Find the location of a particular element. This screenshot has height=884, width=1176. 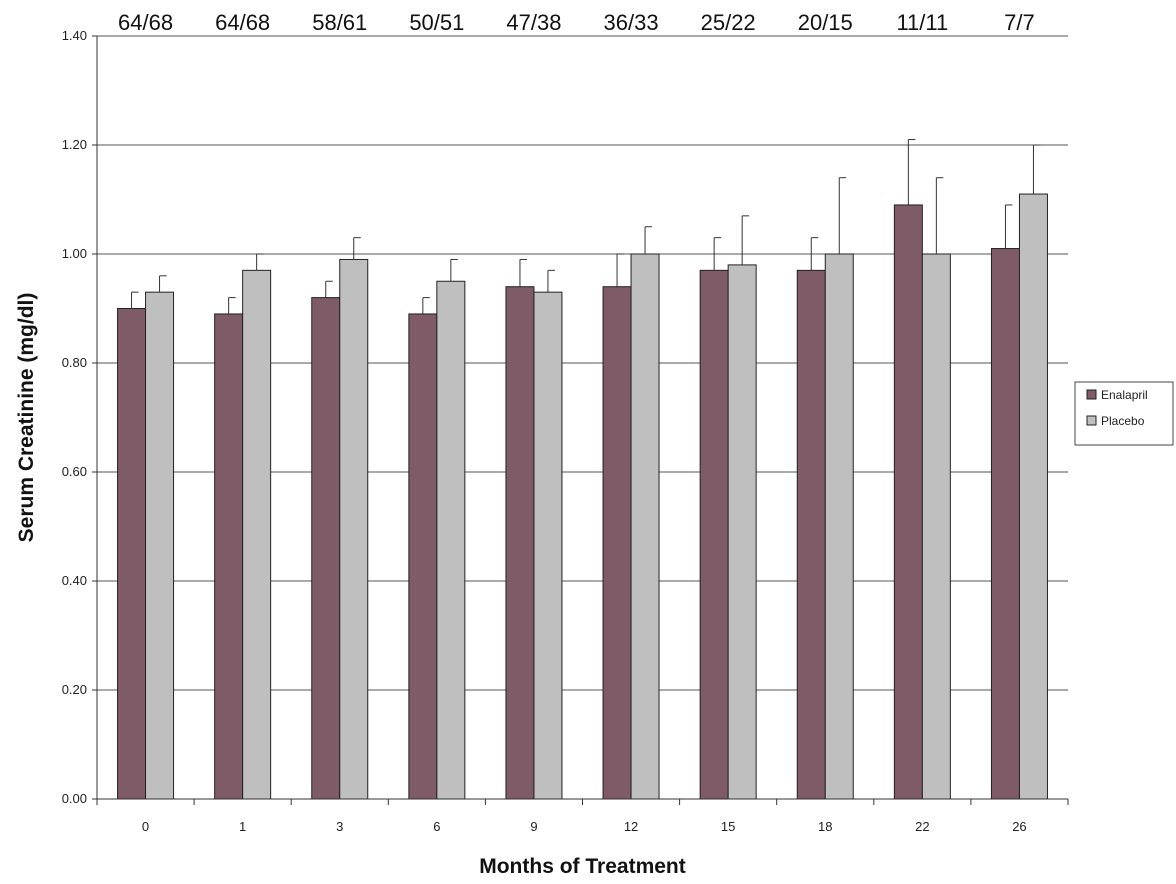

legend-swatch-enalapril is located at coordinates (1091, 394).